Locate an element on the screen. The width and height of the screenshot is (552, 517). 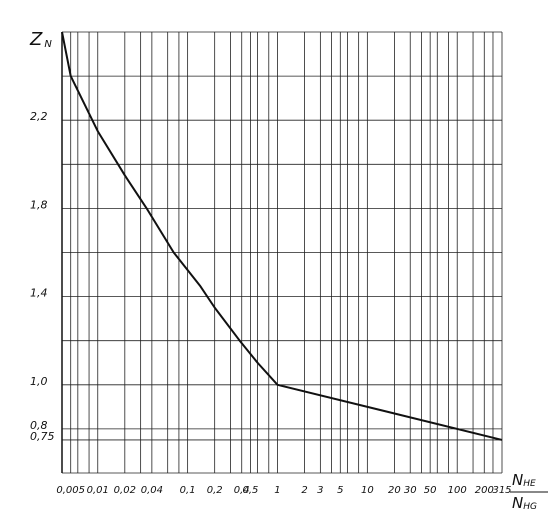
x-label-num-main: N is located at coordinates (517, 480).